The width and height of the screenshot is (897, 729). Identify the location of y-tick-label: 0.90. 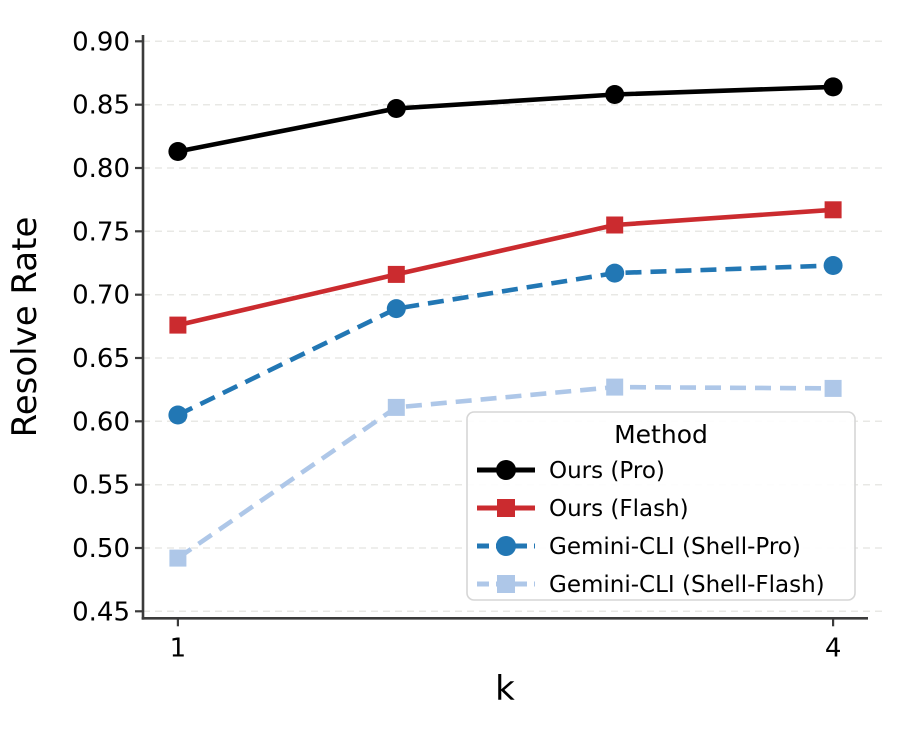
(101, 42).